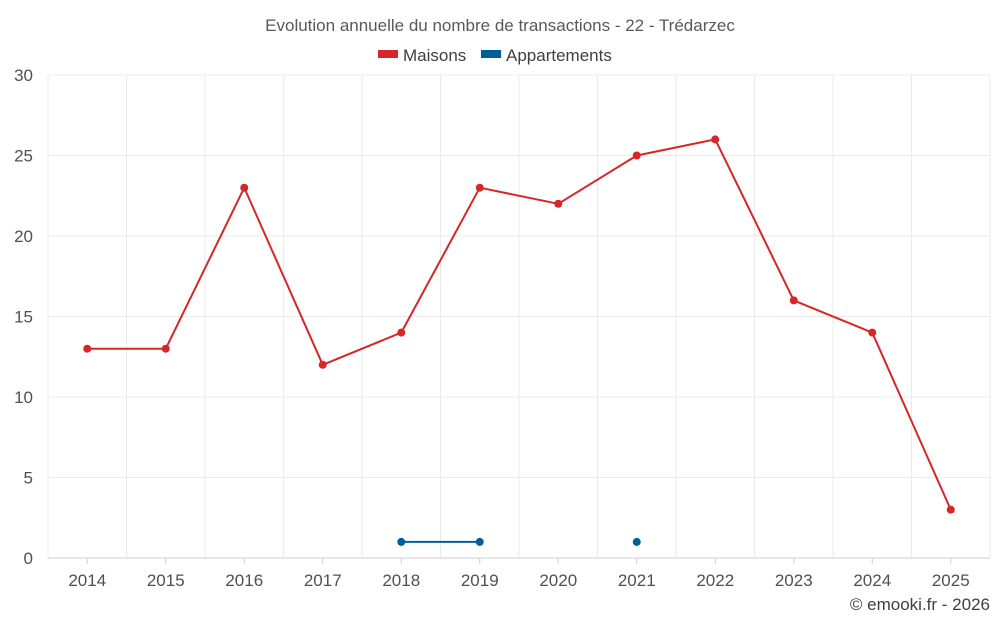 The image size is (1000, 625). I want to click on legend-label-maisons: Maisons, so click(434, 55).